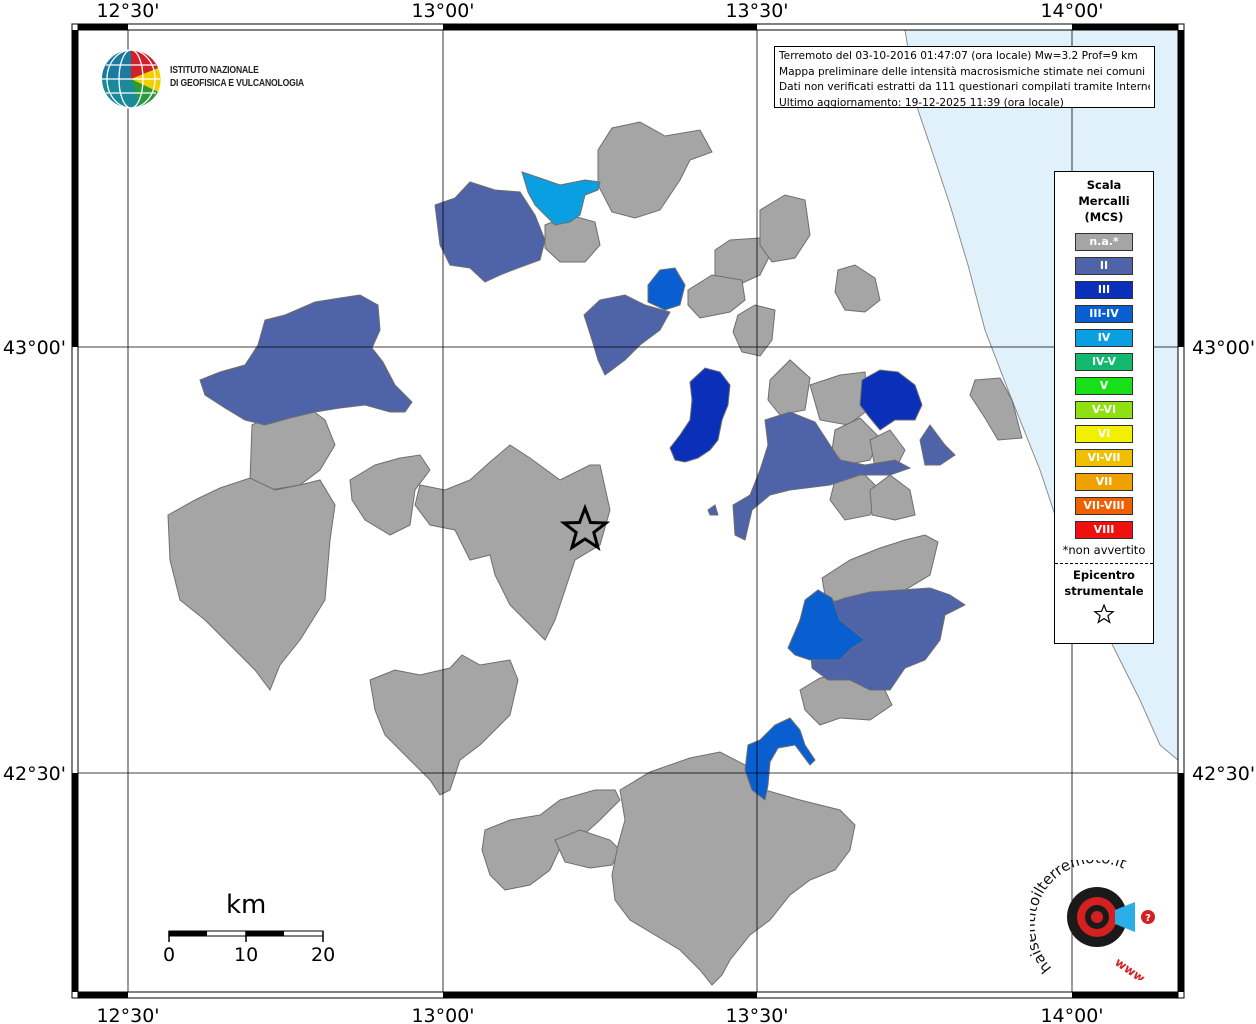  What do you see at coordinates (1104, 338) in the screenshot?
I see `legend-swatch: IV` at bounding box center [1104, 338].